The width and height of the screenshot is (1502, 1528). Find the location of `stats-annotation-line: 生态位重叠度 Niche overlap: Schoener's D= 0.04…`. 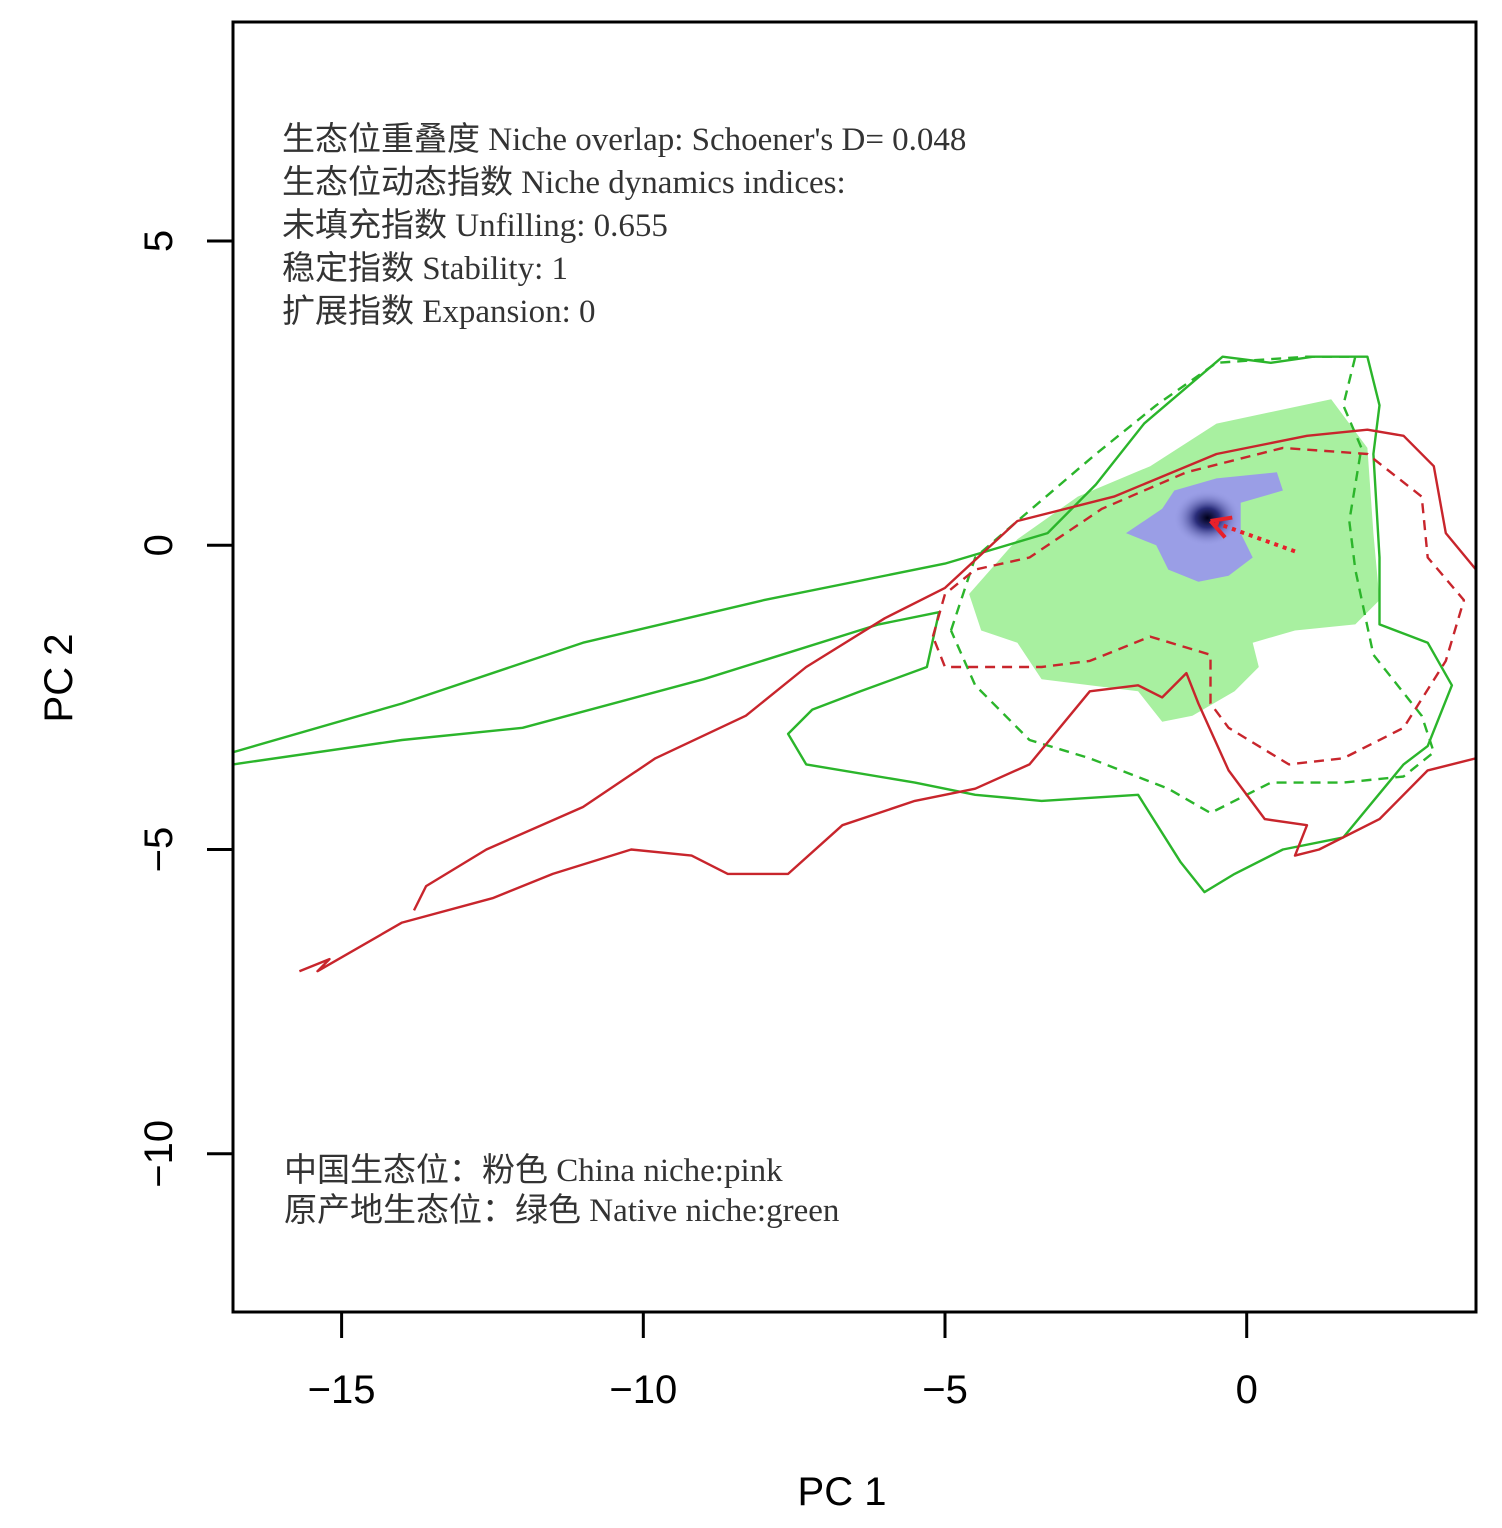

stats-annotation-line: 生态位重叠度 Niche overlap: Schoener's D= 0.04… is located at coordinates (624, 139).